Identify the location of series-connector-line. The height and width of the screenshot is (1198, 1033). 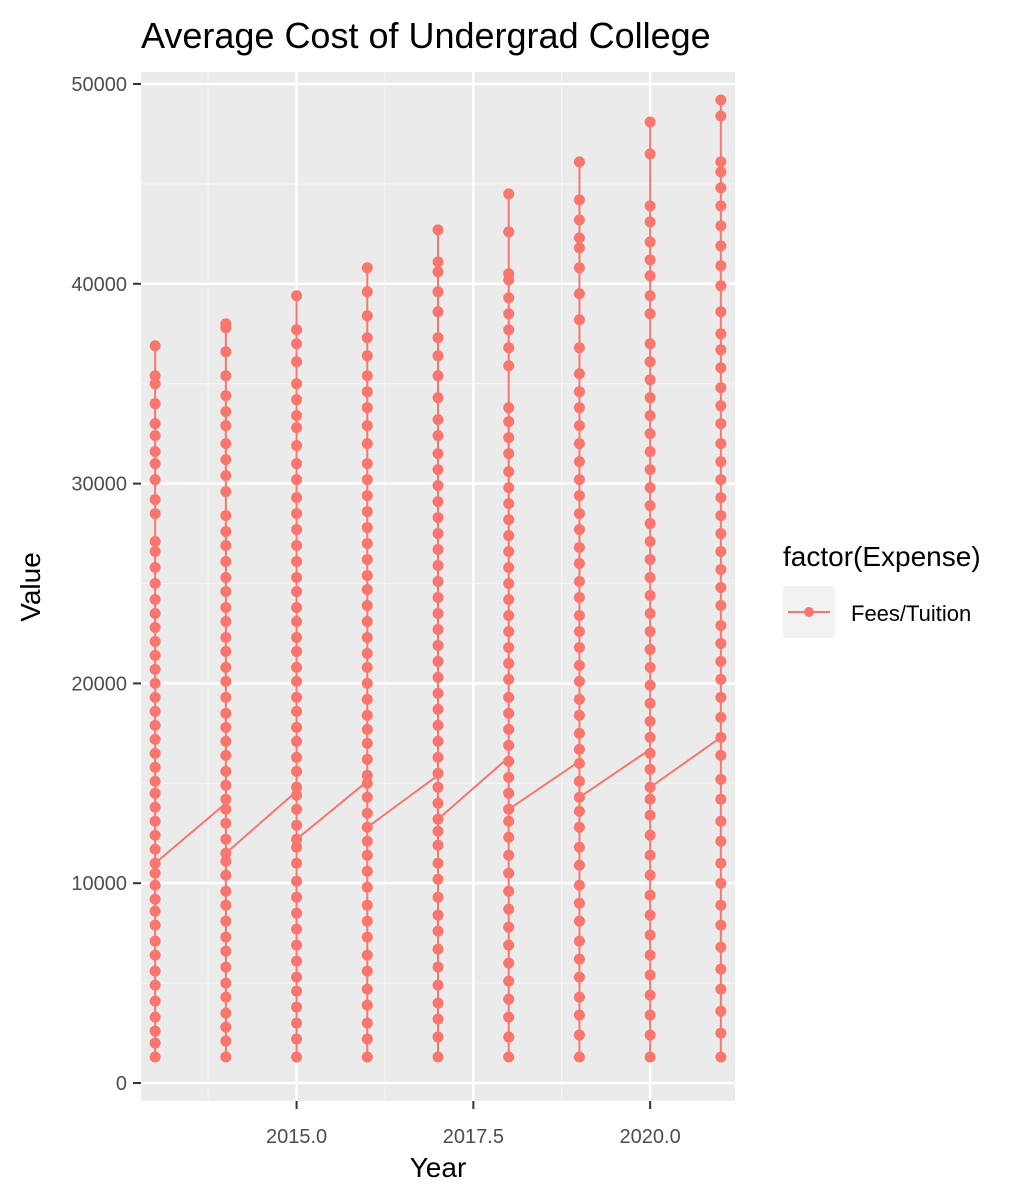
(544, 785).